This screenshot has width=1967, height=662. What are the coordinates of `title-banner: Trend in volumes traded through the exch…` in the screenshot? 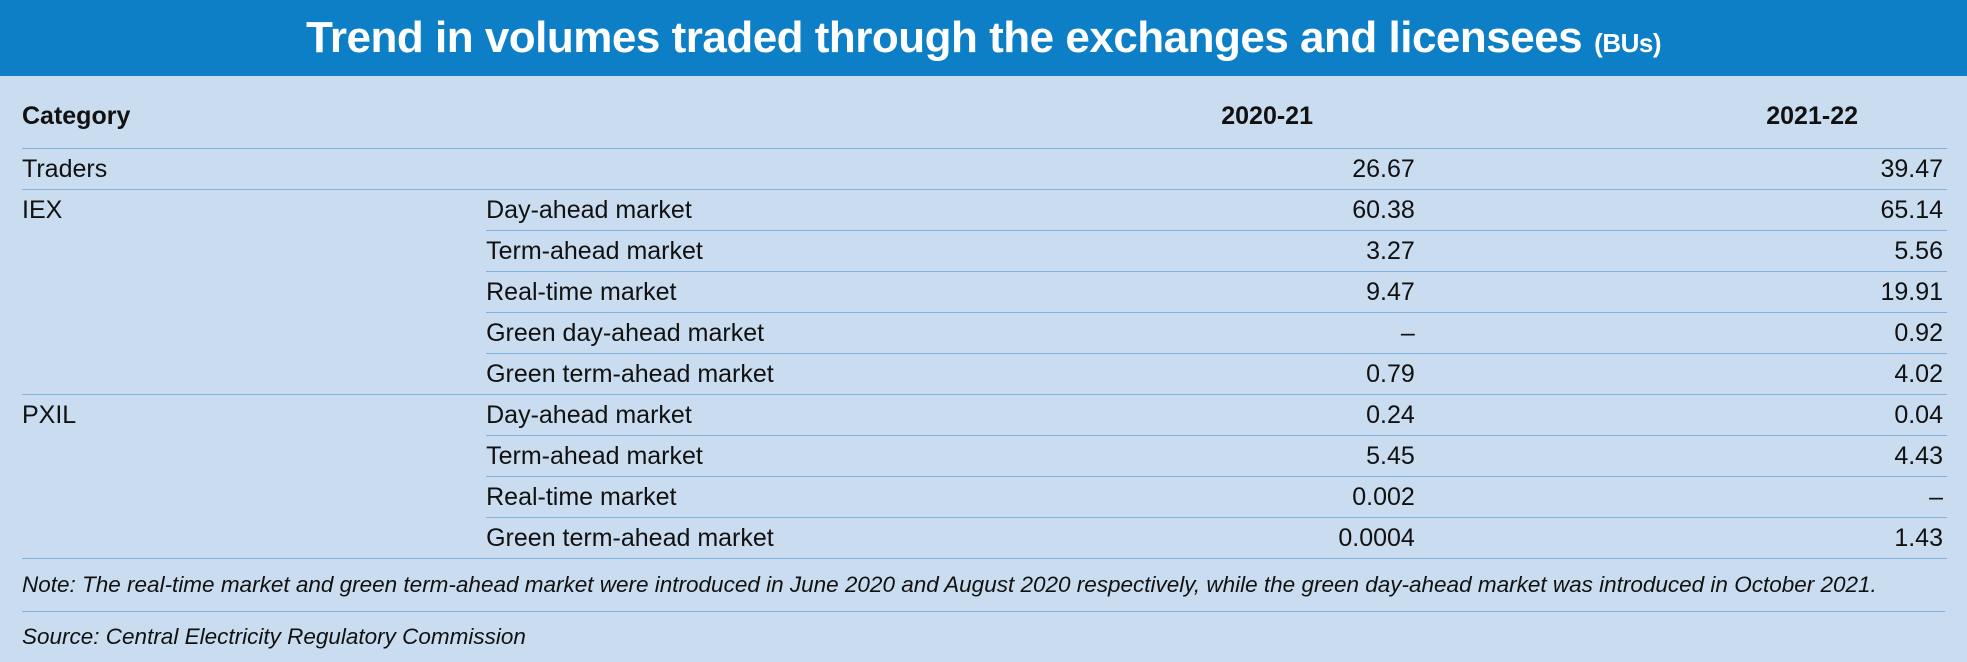 It's located at (983, 38).